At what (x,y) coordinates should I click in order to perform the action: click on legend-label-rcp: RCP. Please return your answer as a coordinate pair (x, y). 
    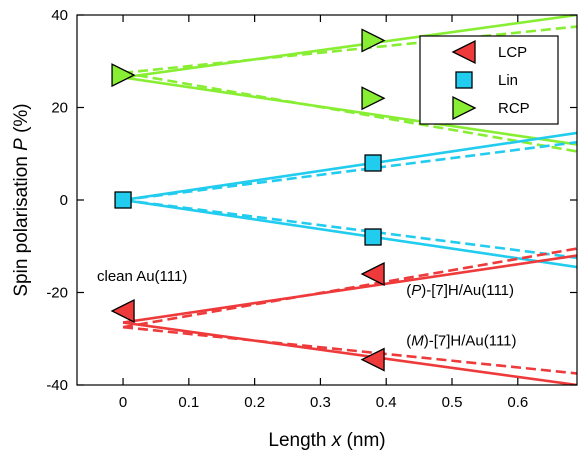
    Looking at the image, I should click on (514, 108).